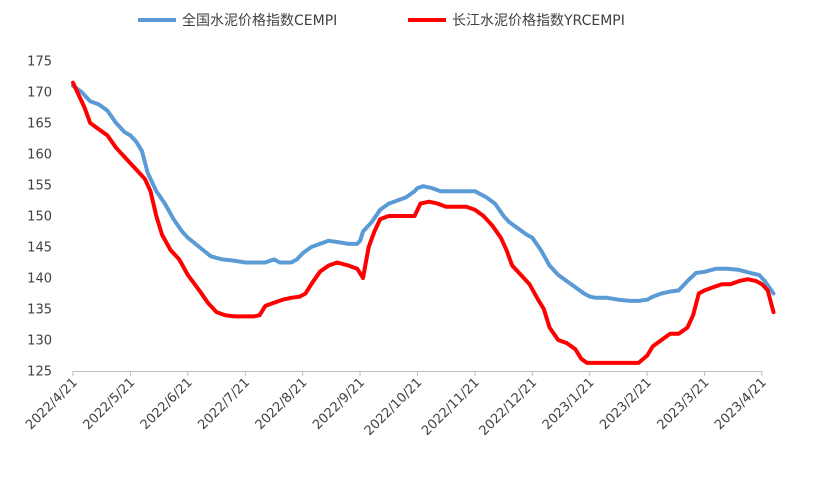 The height and width of the screenshot is (486, 814). I want to click on y-tick-label: 165, so click(39, 124).